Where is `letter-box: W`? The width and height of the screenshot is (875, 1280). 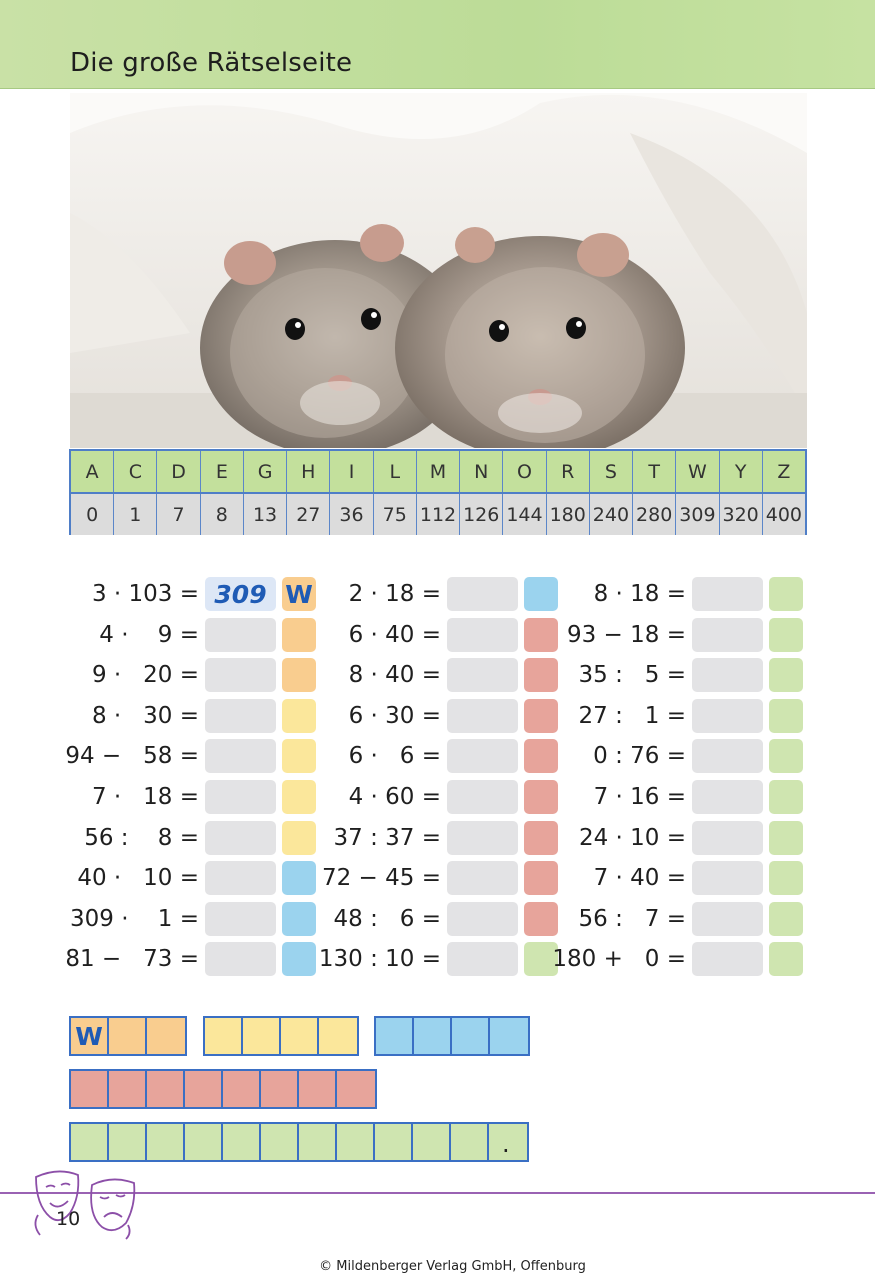 letter-box: W is located at coordinates (299, 594).